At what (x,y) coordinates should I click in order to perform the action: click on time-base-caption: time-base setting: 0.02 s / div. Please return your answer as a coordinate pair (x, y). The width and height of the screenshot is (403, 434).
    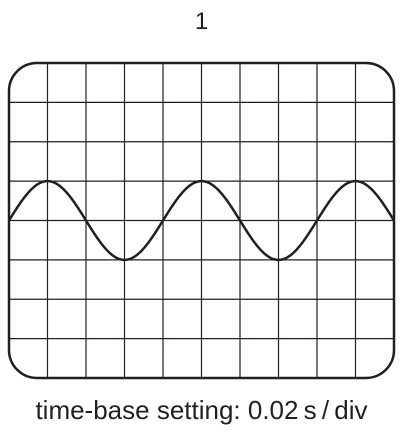
    Looking at the image, I should click on (201, 410).